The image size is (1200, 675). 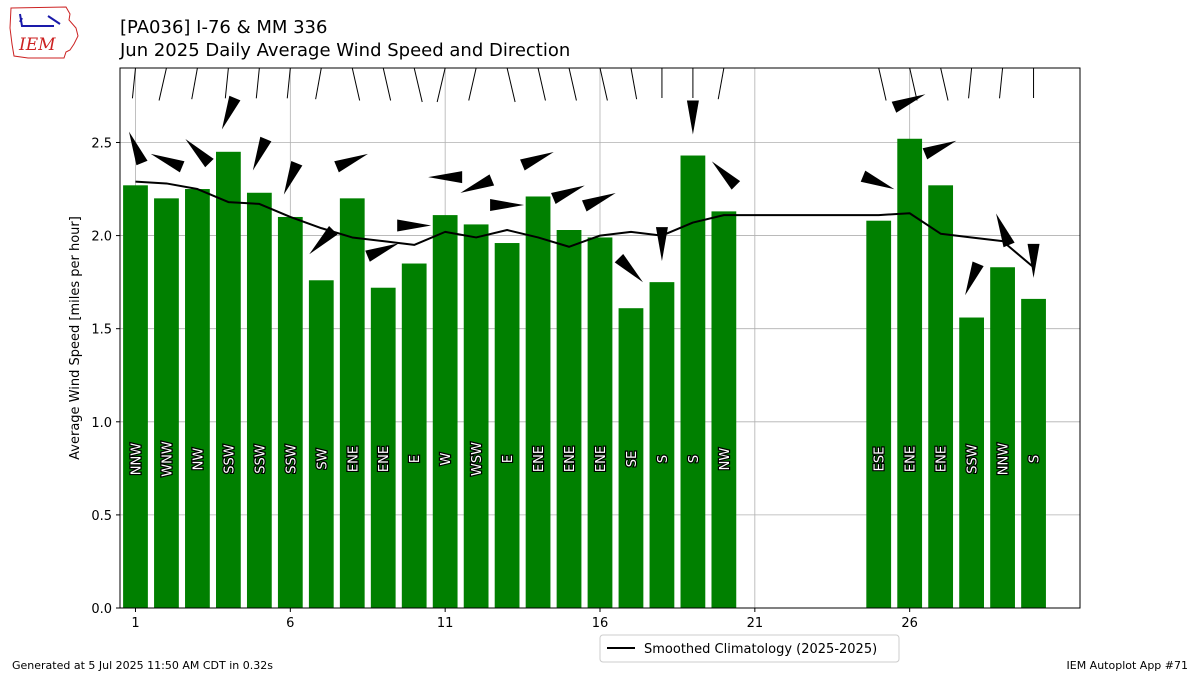 I want to click on direction-label: SE, so click(x=632, y=459).